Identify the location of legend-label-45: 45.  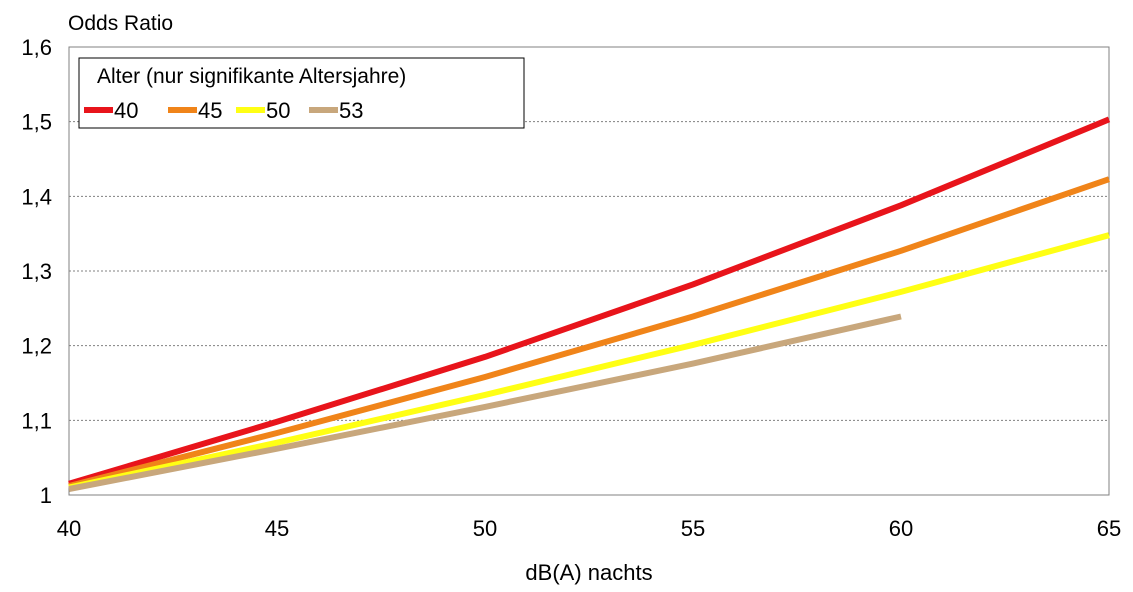
(210, 110).